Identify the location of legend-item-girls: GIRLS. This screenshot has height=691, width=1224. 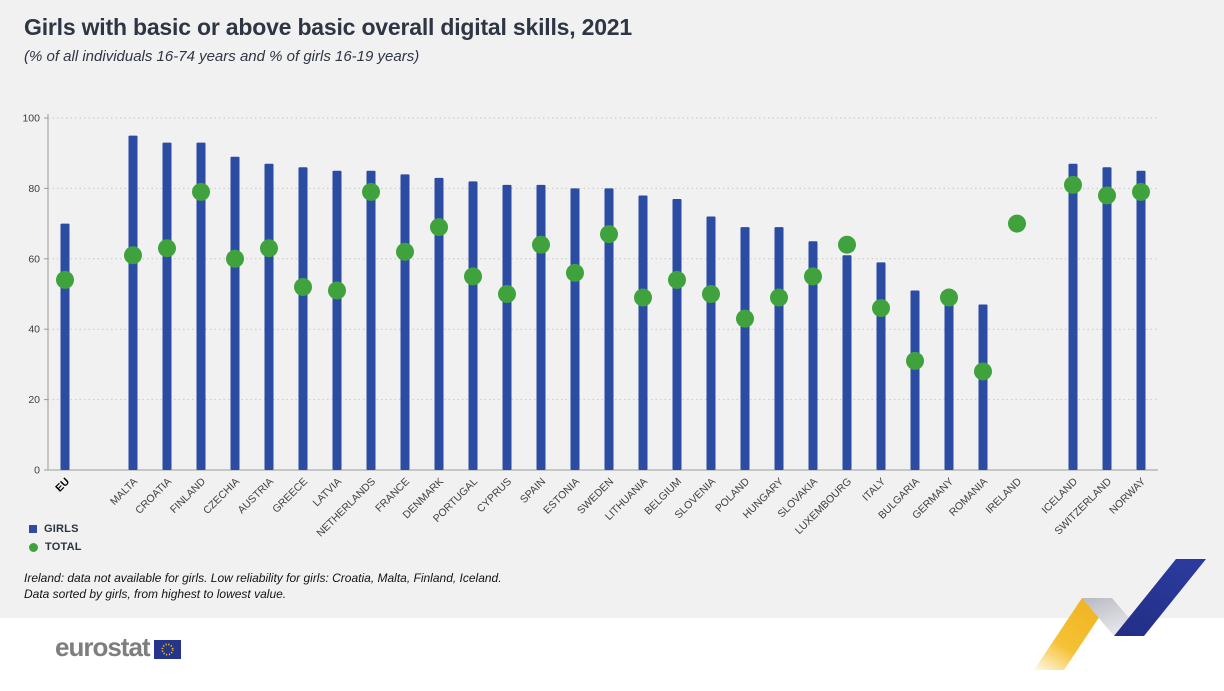
(55, 529).